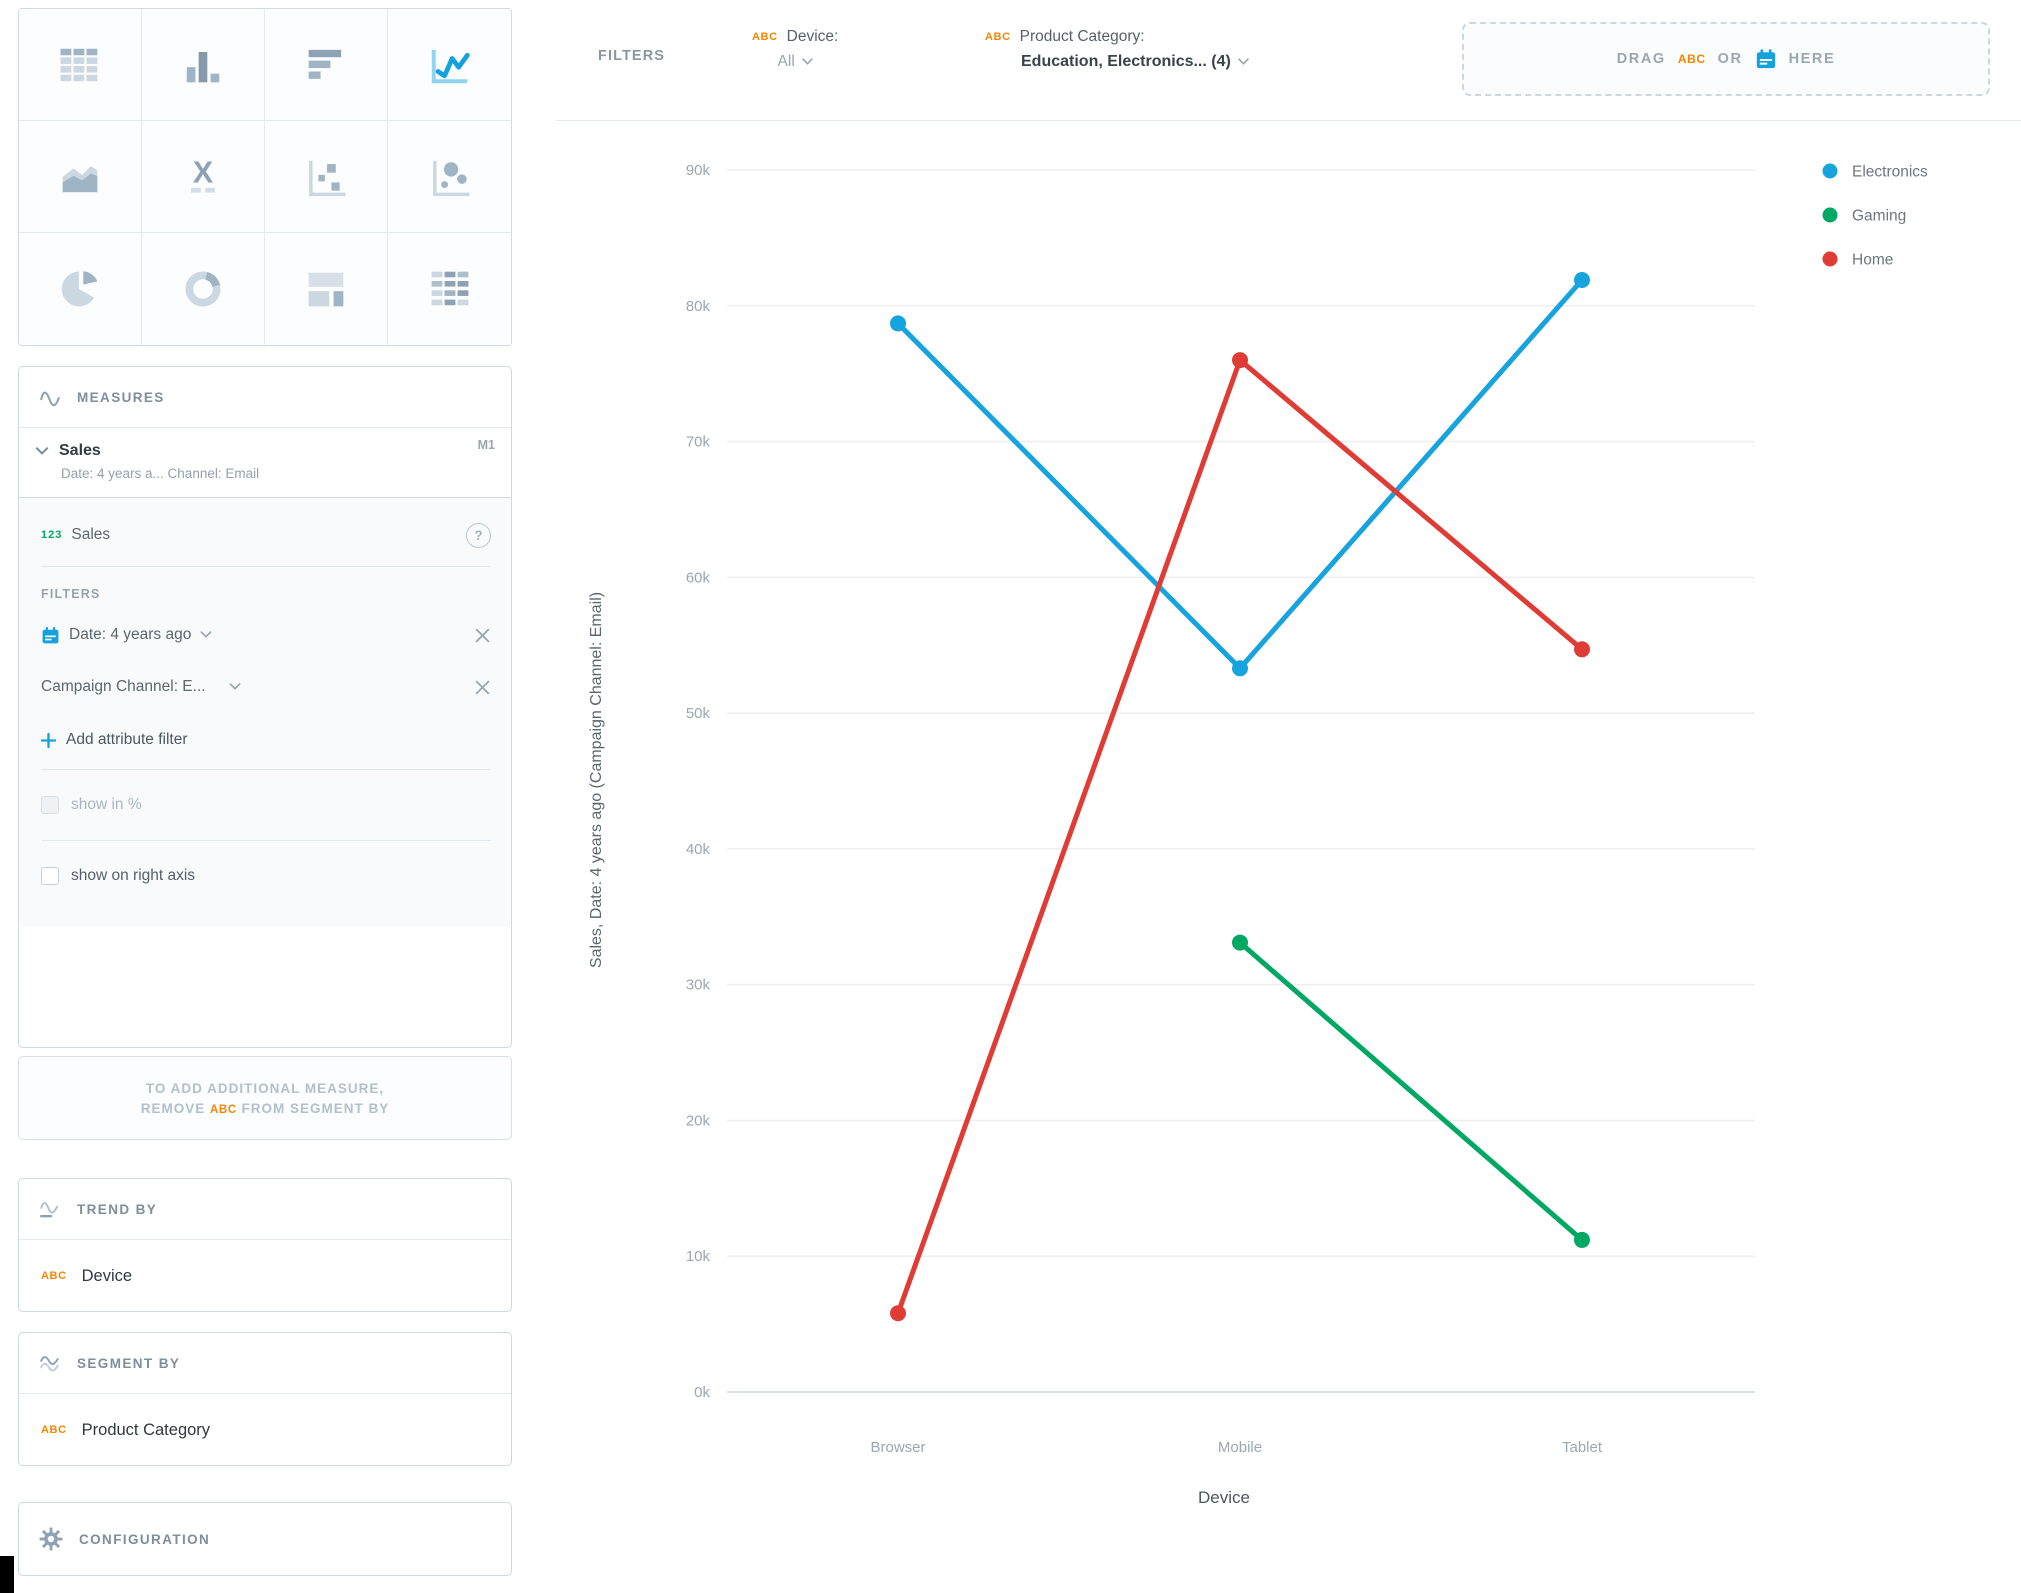  What do you see at coordinates (80, 177) in the screenshot?
I see `vis-type-area-chart` at bounding box center [80, 177].